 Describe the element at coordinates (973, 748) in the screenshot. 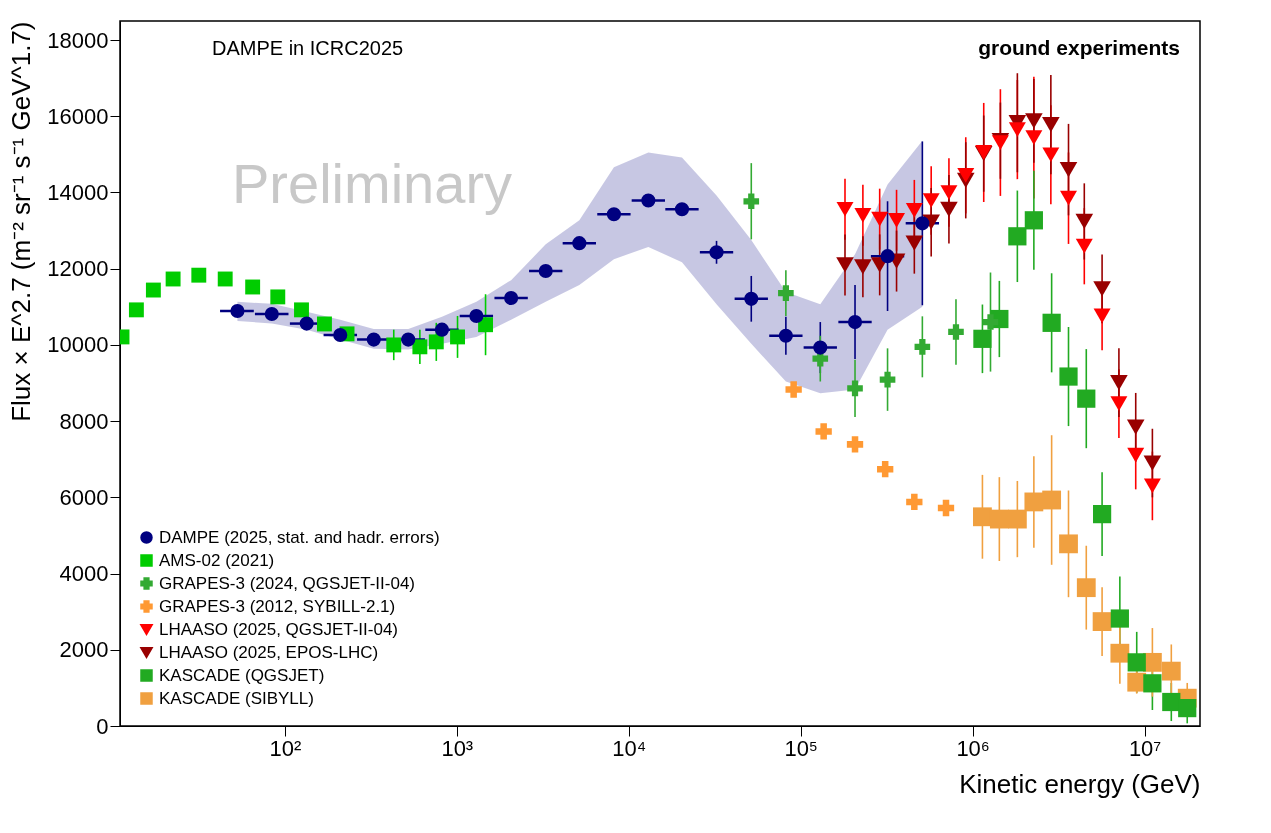

I see `x-tick-label: 10⁶` at that location.